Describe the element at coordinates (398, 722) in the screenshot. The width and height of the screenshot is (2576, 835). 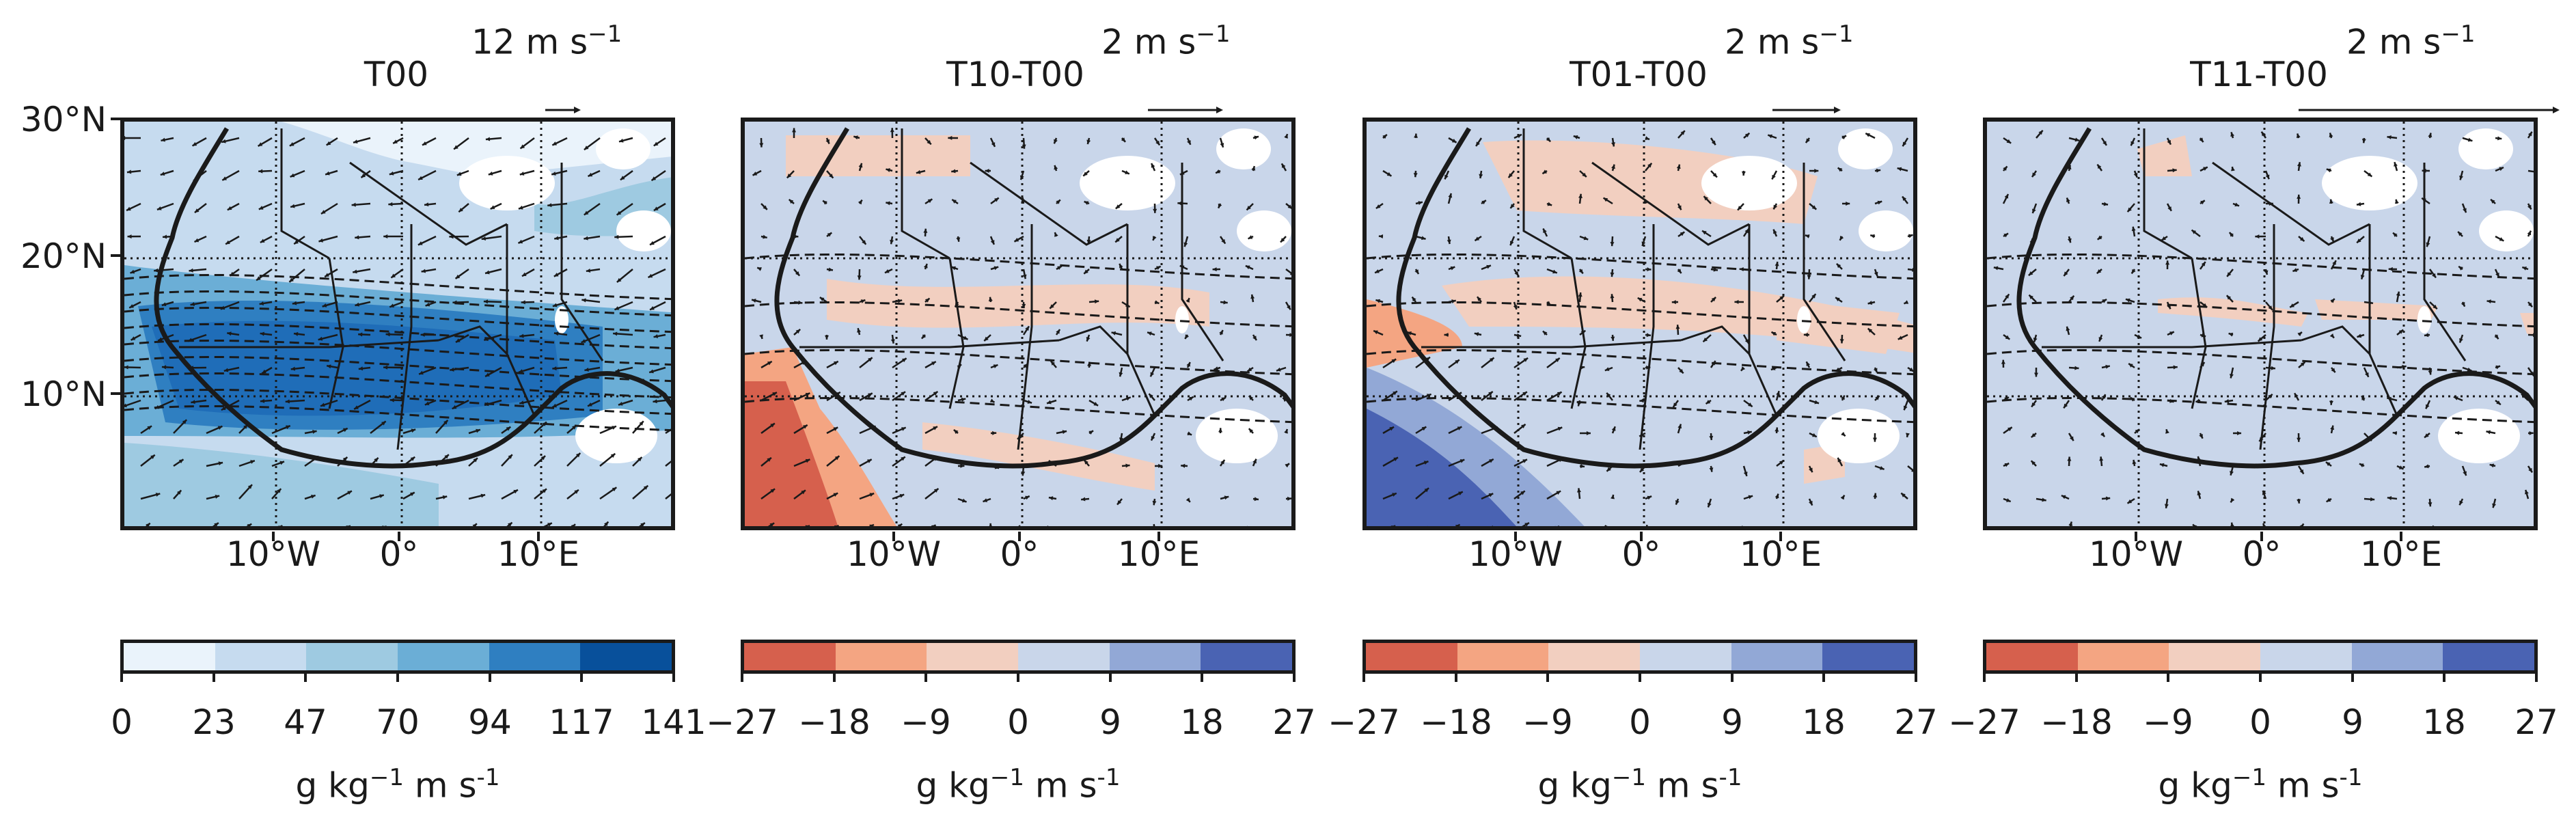
I see `colorbar-tick-label: 70` at that location.